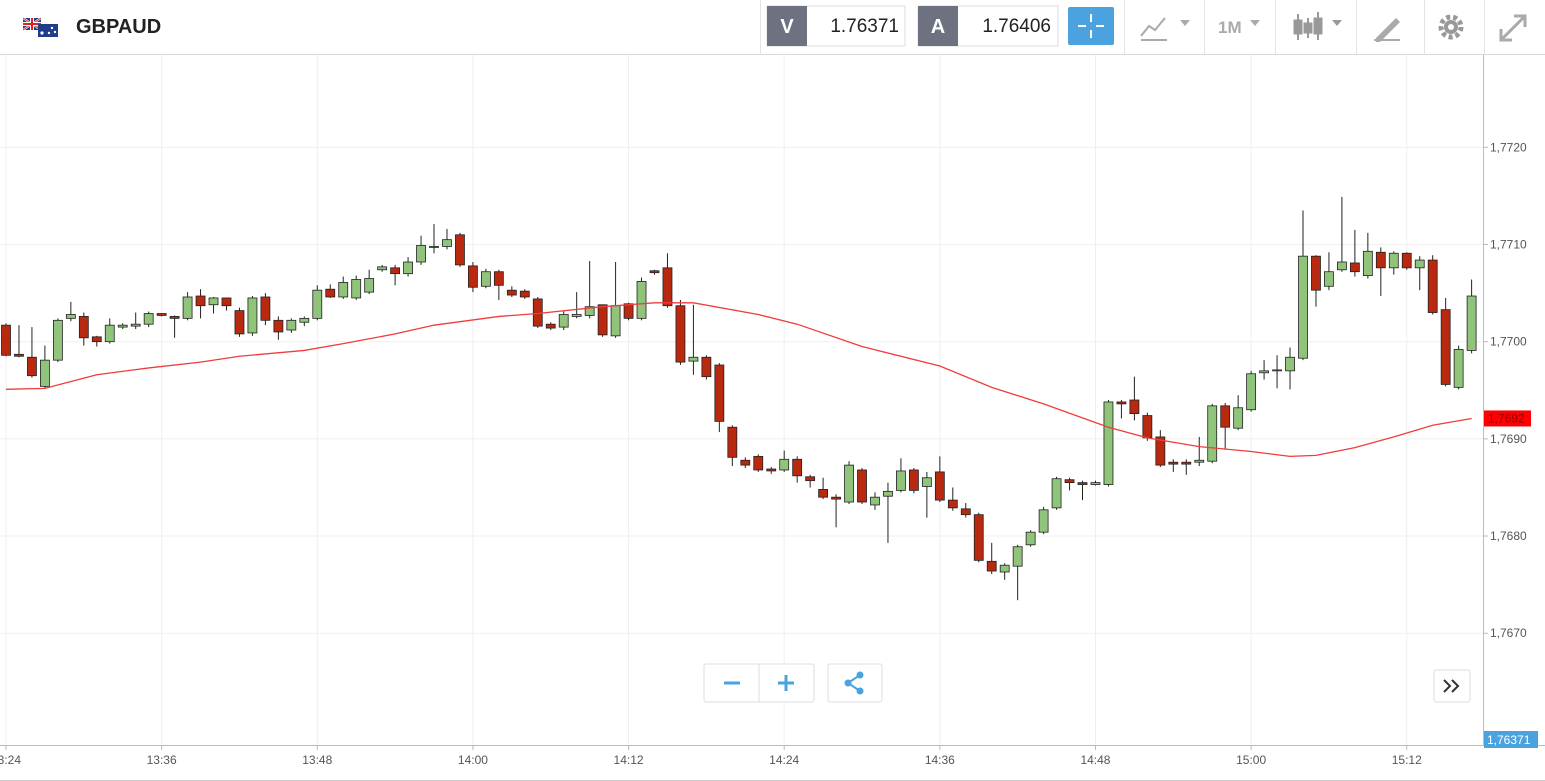  Describe the element at coordinates (118, 27) in the screenshot. I see `symbol: GBPAUD` at that location.